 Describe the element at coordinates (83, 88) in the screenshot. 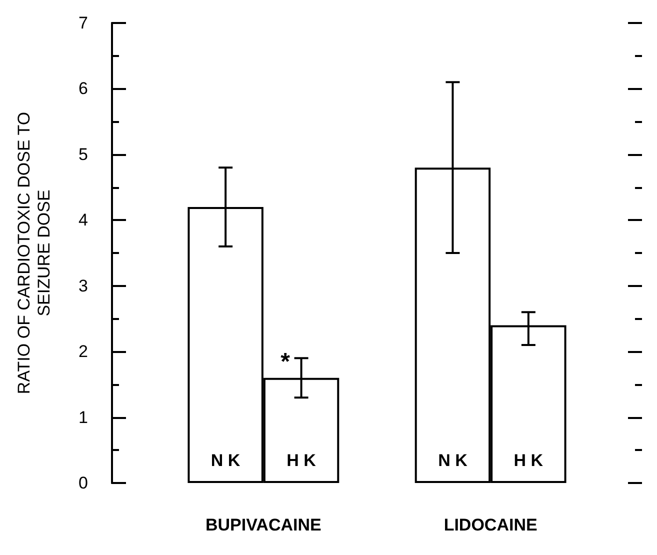

I see `y-tick-label: 6` at that location.